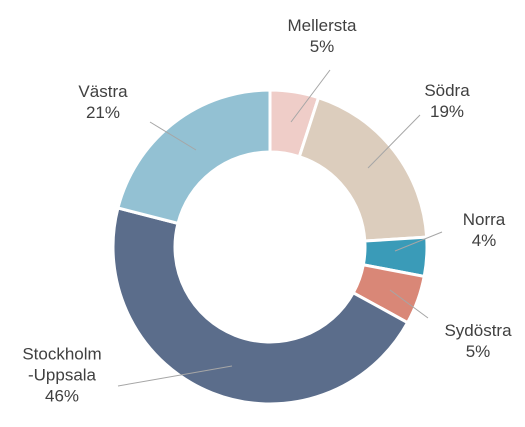 Image resolution: width=525 pixels, height=427 pixels. I want to click on data-label: Sydöstra 5%, so click(477, 341).